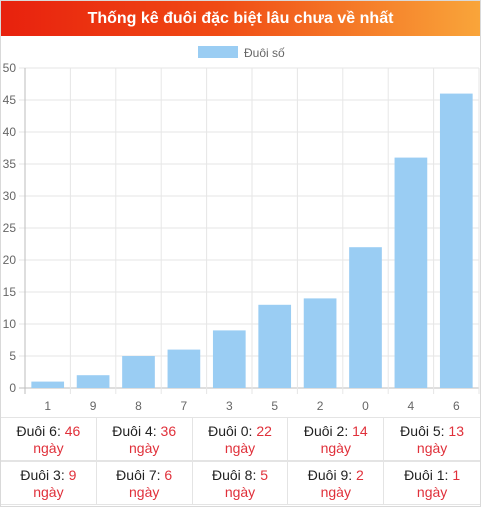  I want to click on y-tick-label: 30, so click(10, 196).